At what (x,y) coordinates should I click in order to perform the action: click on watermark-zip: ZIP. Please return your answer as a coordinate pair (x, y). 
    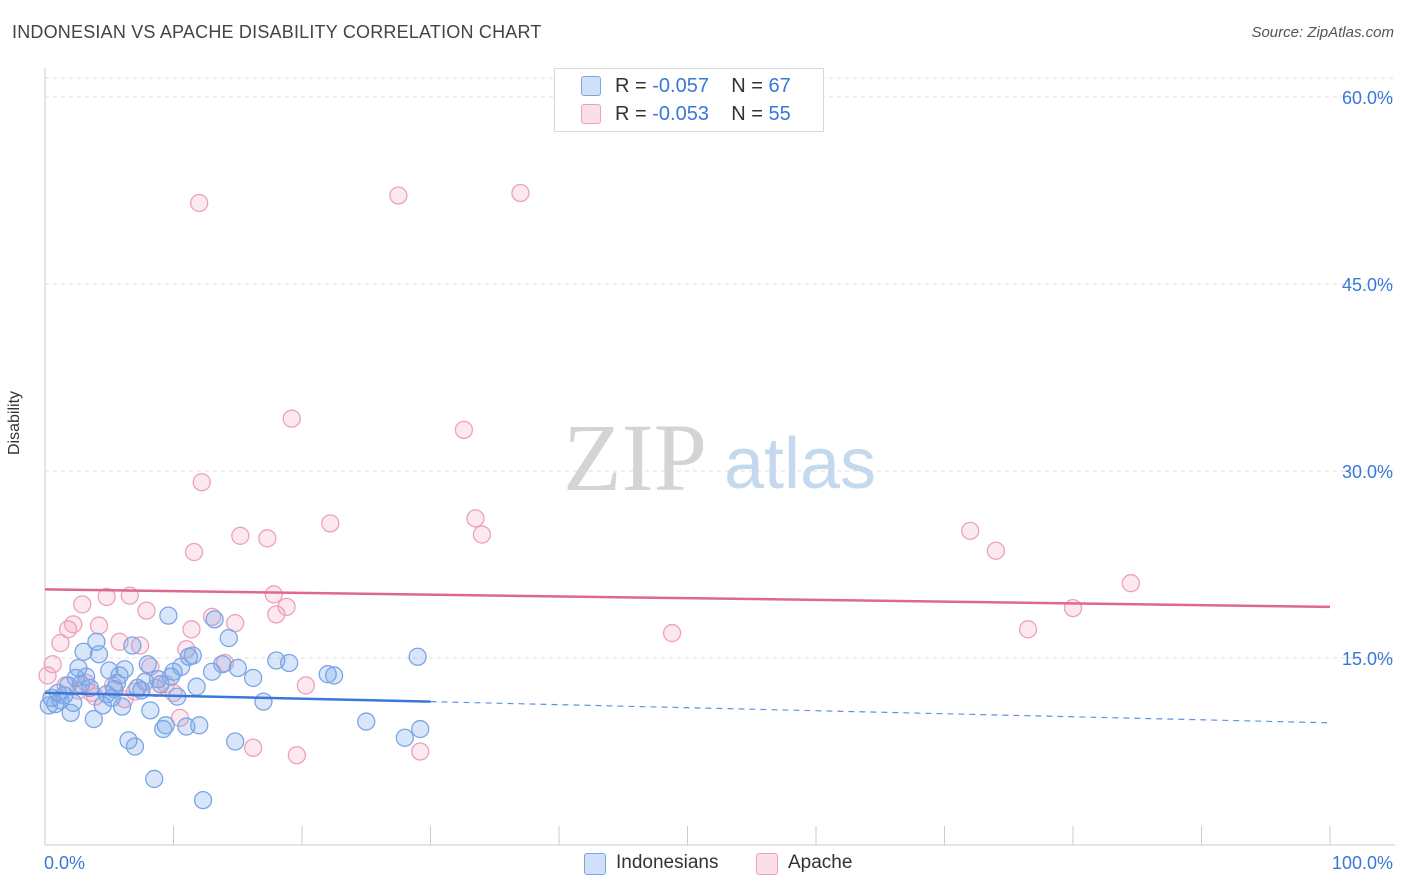
    Looking at the image, I should click on (635, 457).